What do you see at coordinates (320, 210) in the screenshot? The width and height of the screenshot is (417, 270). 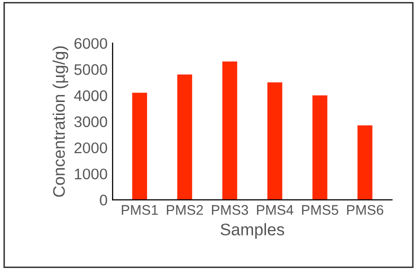 I see `x-tick-label: PMS5` at bounding box center [320, 210].